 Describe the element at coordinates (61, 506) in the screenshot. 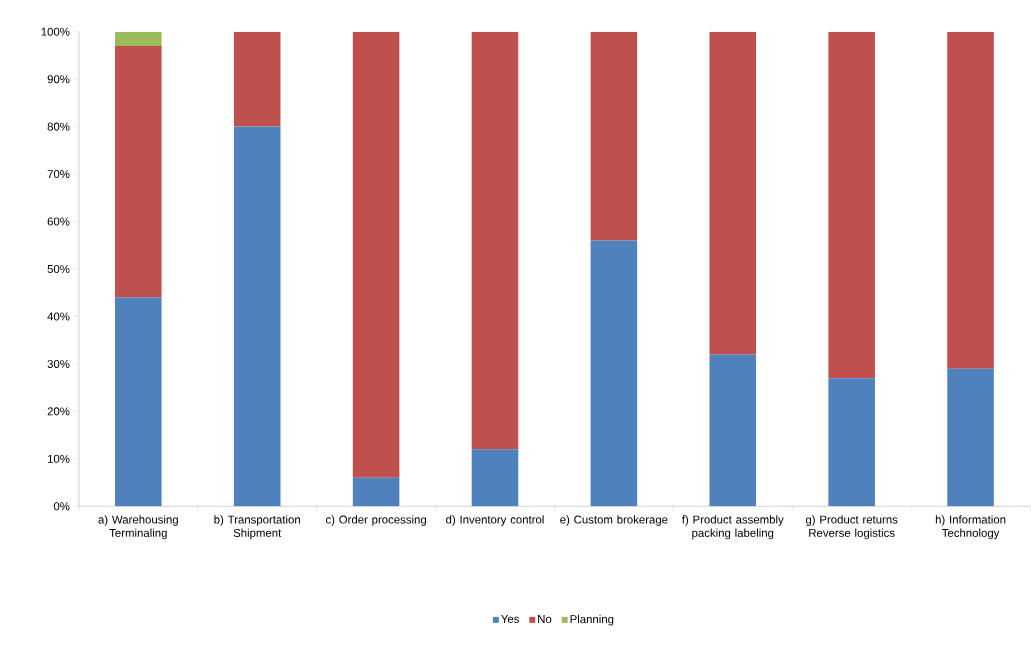

I see `y-tick-label: 0%` at that location.